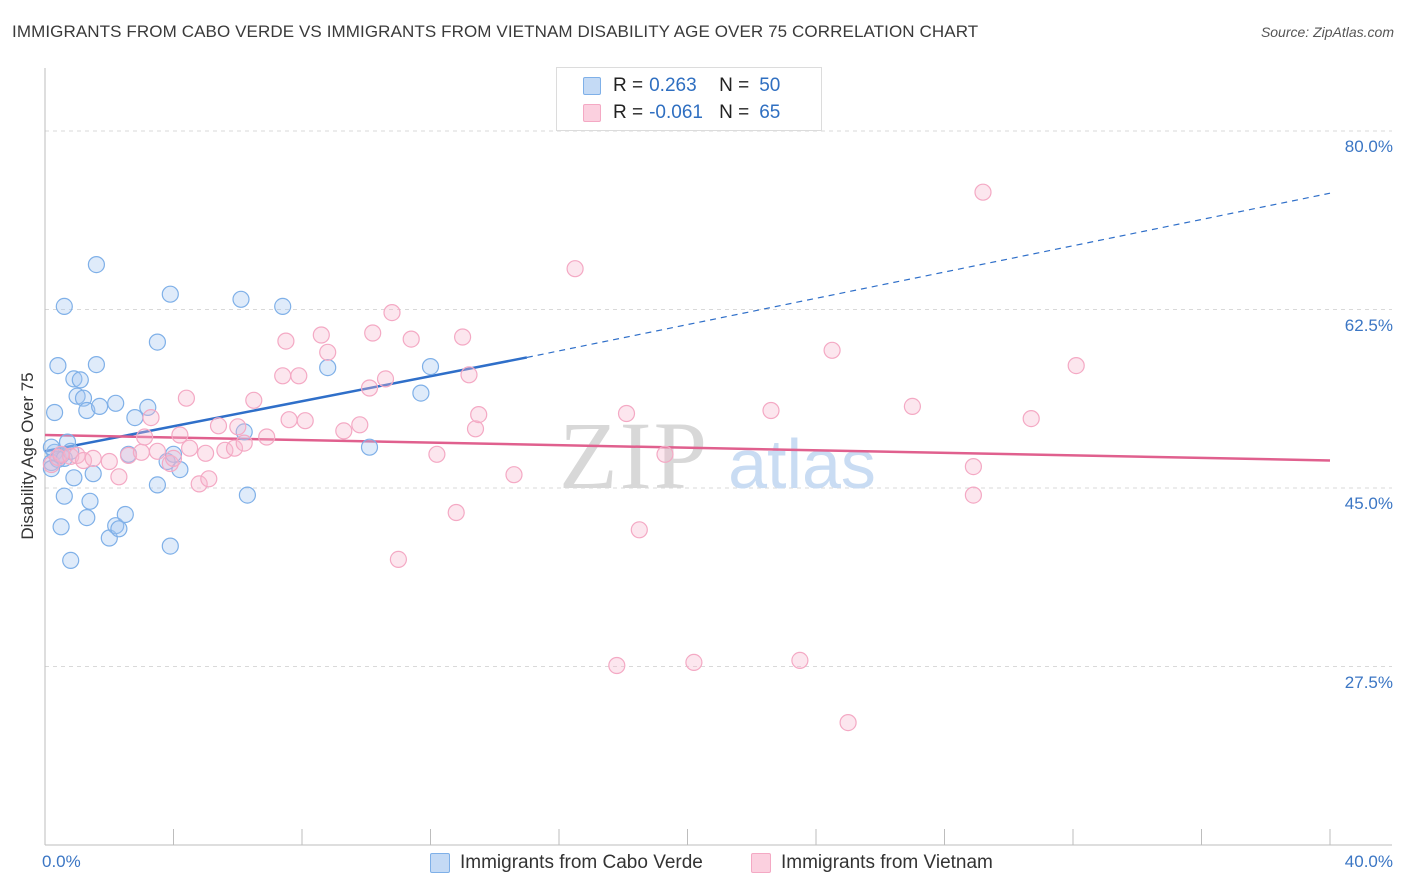 Image resolution: width=1406 pixels, height=892 pixels. Describe the element at coordinates (673, 85) in the screenshot. I see `legend-r-value: 0.263` at that location.